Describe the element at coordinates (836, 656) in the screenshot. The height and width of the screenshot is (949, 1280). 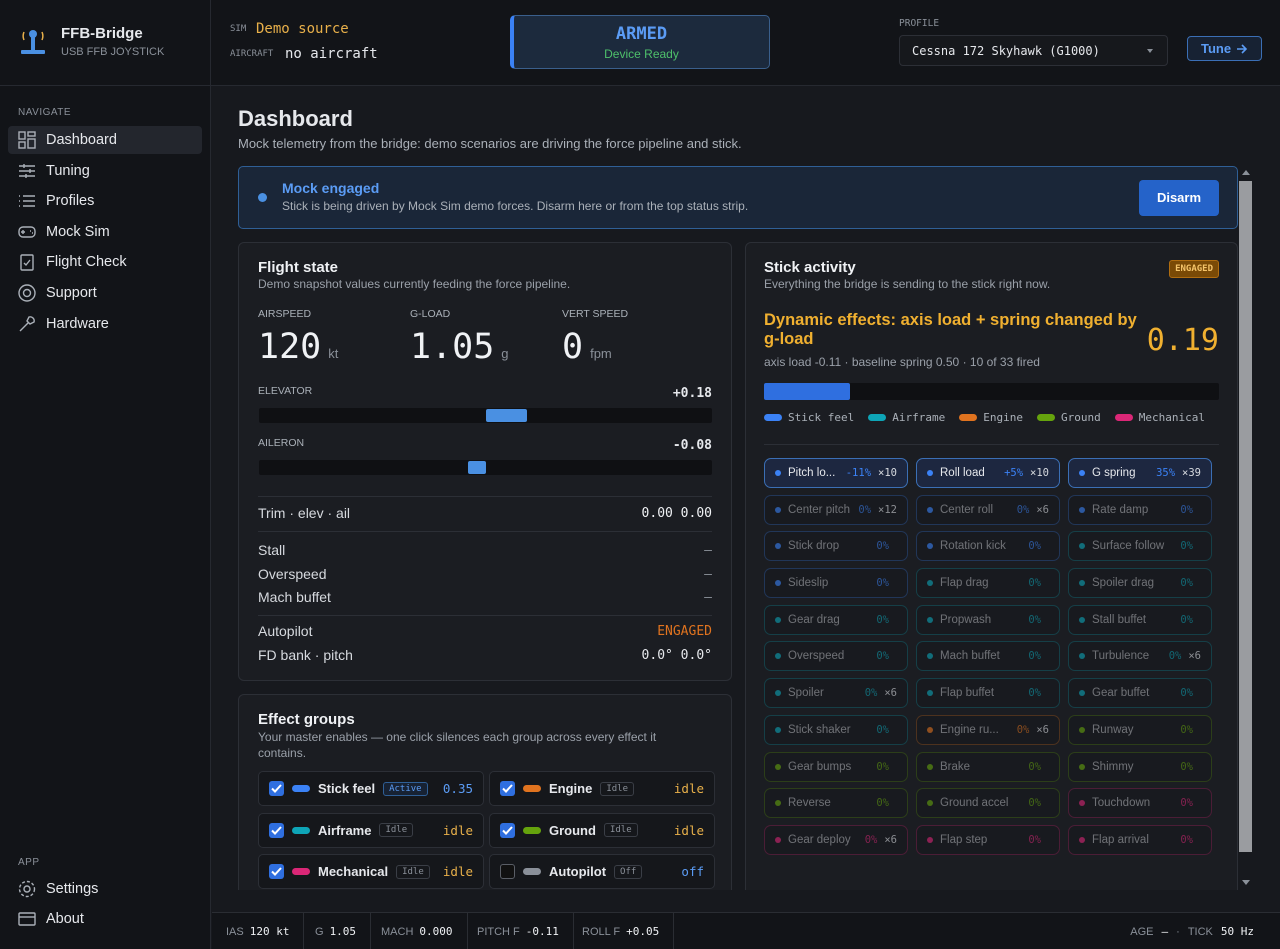
I see `effect-chip: Overspeed 0%` at that location.